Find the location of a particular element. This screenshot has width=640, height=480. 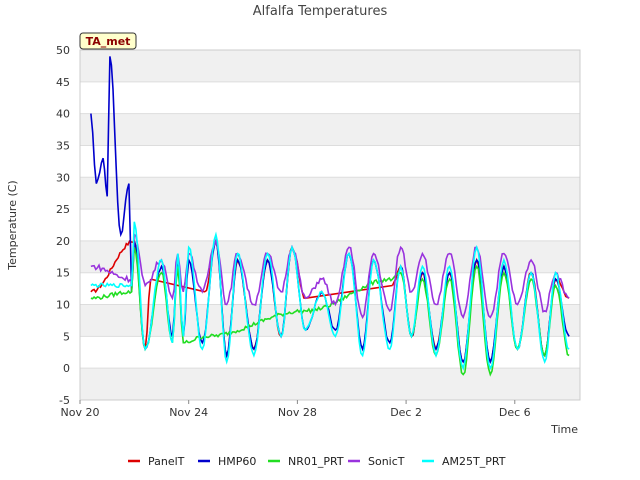

legend-label: NR01_PRT is located at coordinates (316, 461).